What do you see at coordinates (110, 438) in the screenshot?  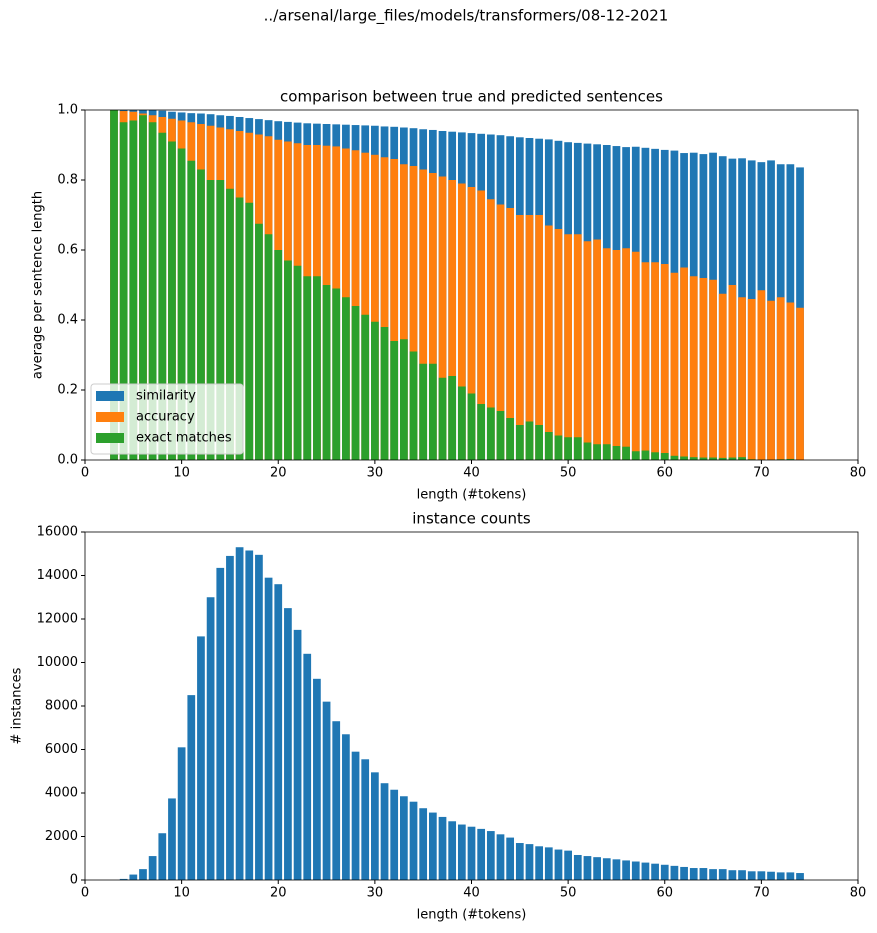 I see `legend-swatch` at bounding box center [110, 438].